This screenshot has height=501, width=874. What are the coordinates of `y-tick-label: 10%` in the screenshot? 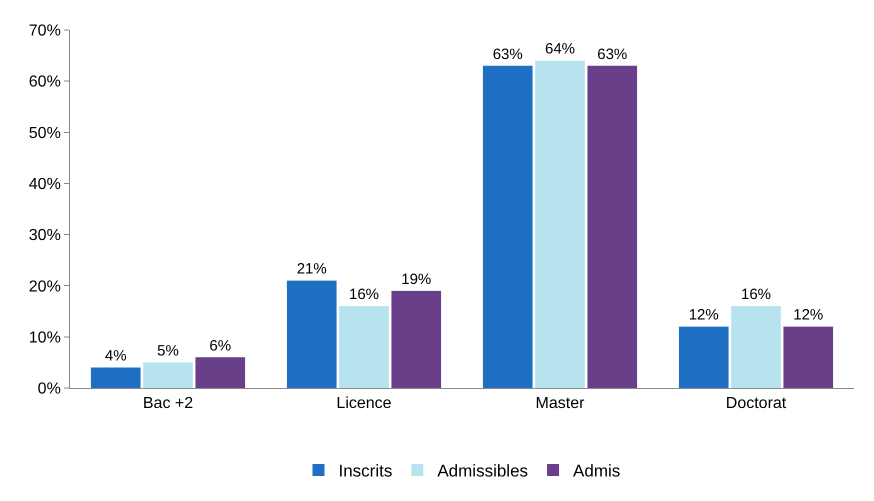 It's located at (44, 337).